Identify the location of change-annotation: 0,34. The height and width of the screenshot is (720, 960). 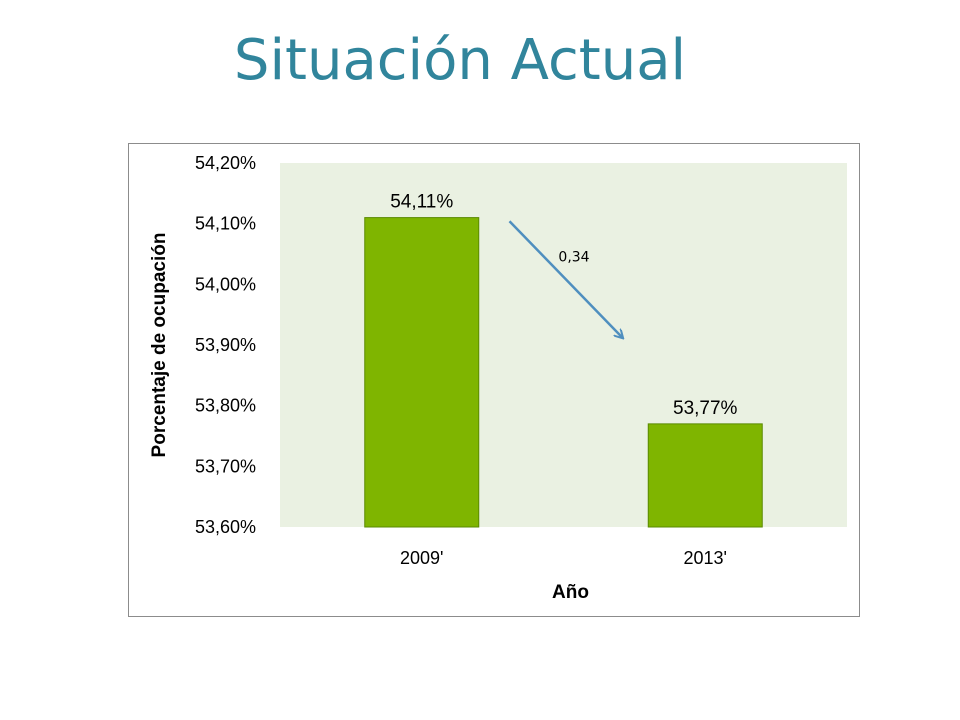
(565, 278).